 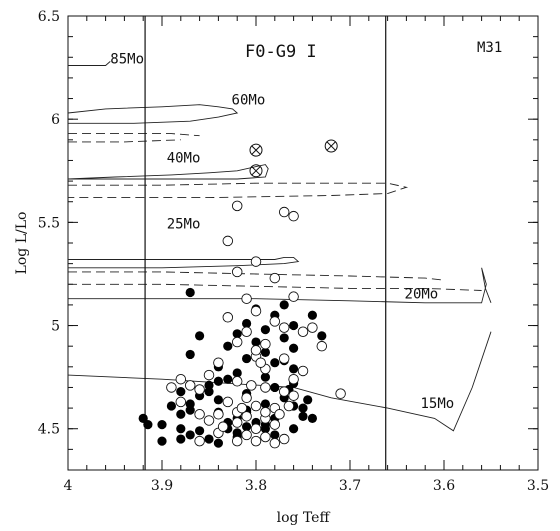 What do you see at coordinates (256, 171) in the screenshot?
I see `crossed-circle-line` at bounding box center [256, 171].